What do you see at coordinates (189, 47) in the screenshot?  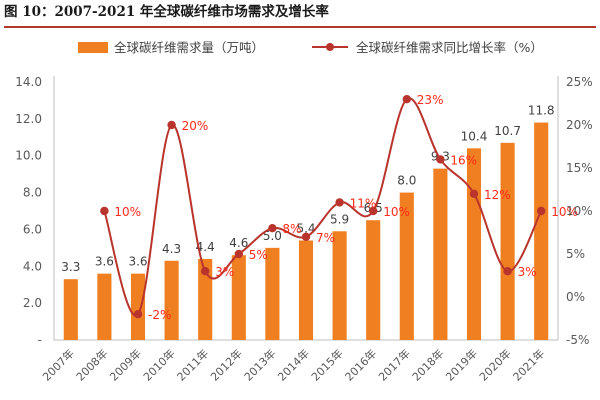 I see `legend-bar-label: 全球碳纤维需求量（万吨）` at bounding box center [189, 47].